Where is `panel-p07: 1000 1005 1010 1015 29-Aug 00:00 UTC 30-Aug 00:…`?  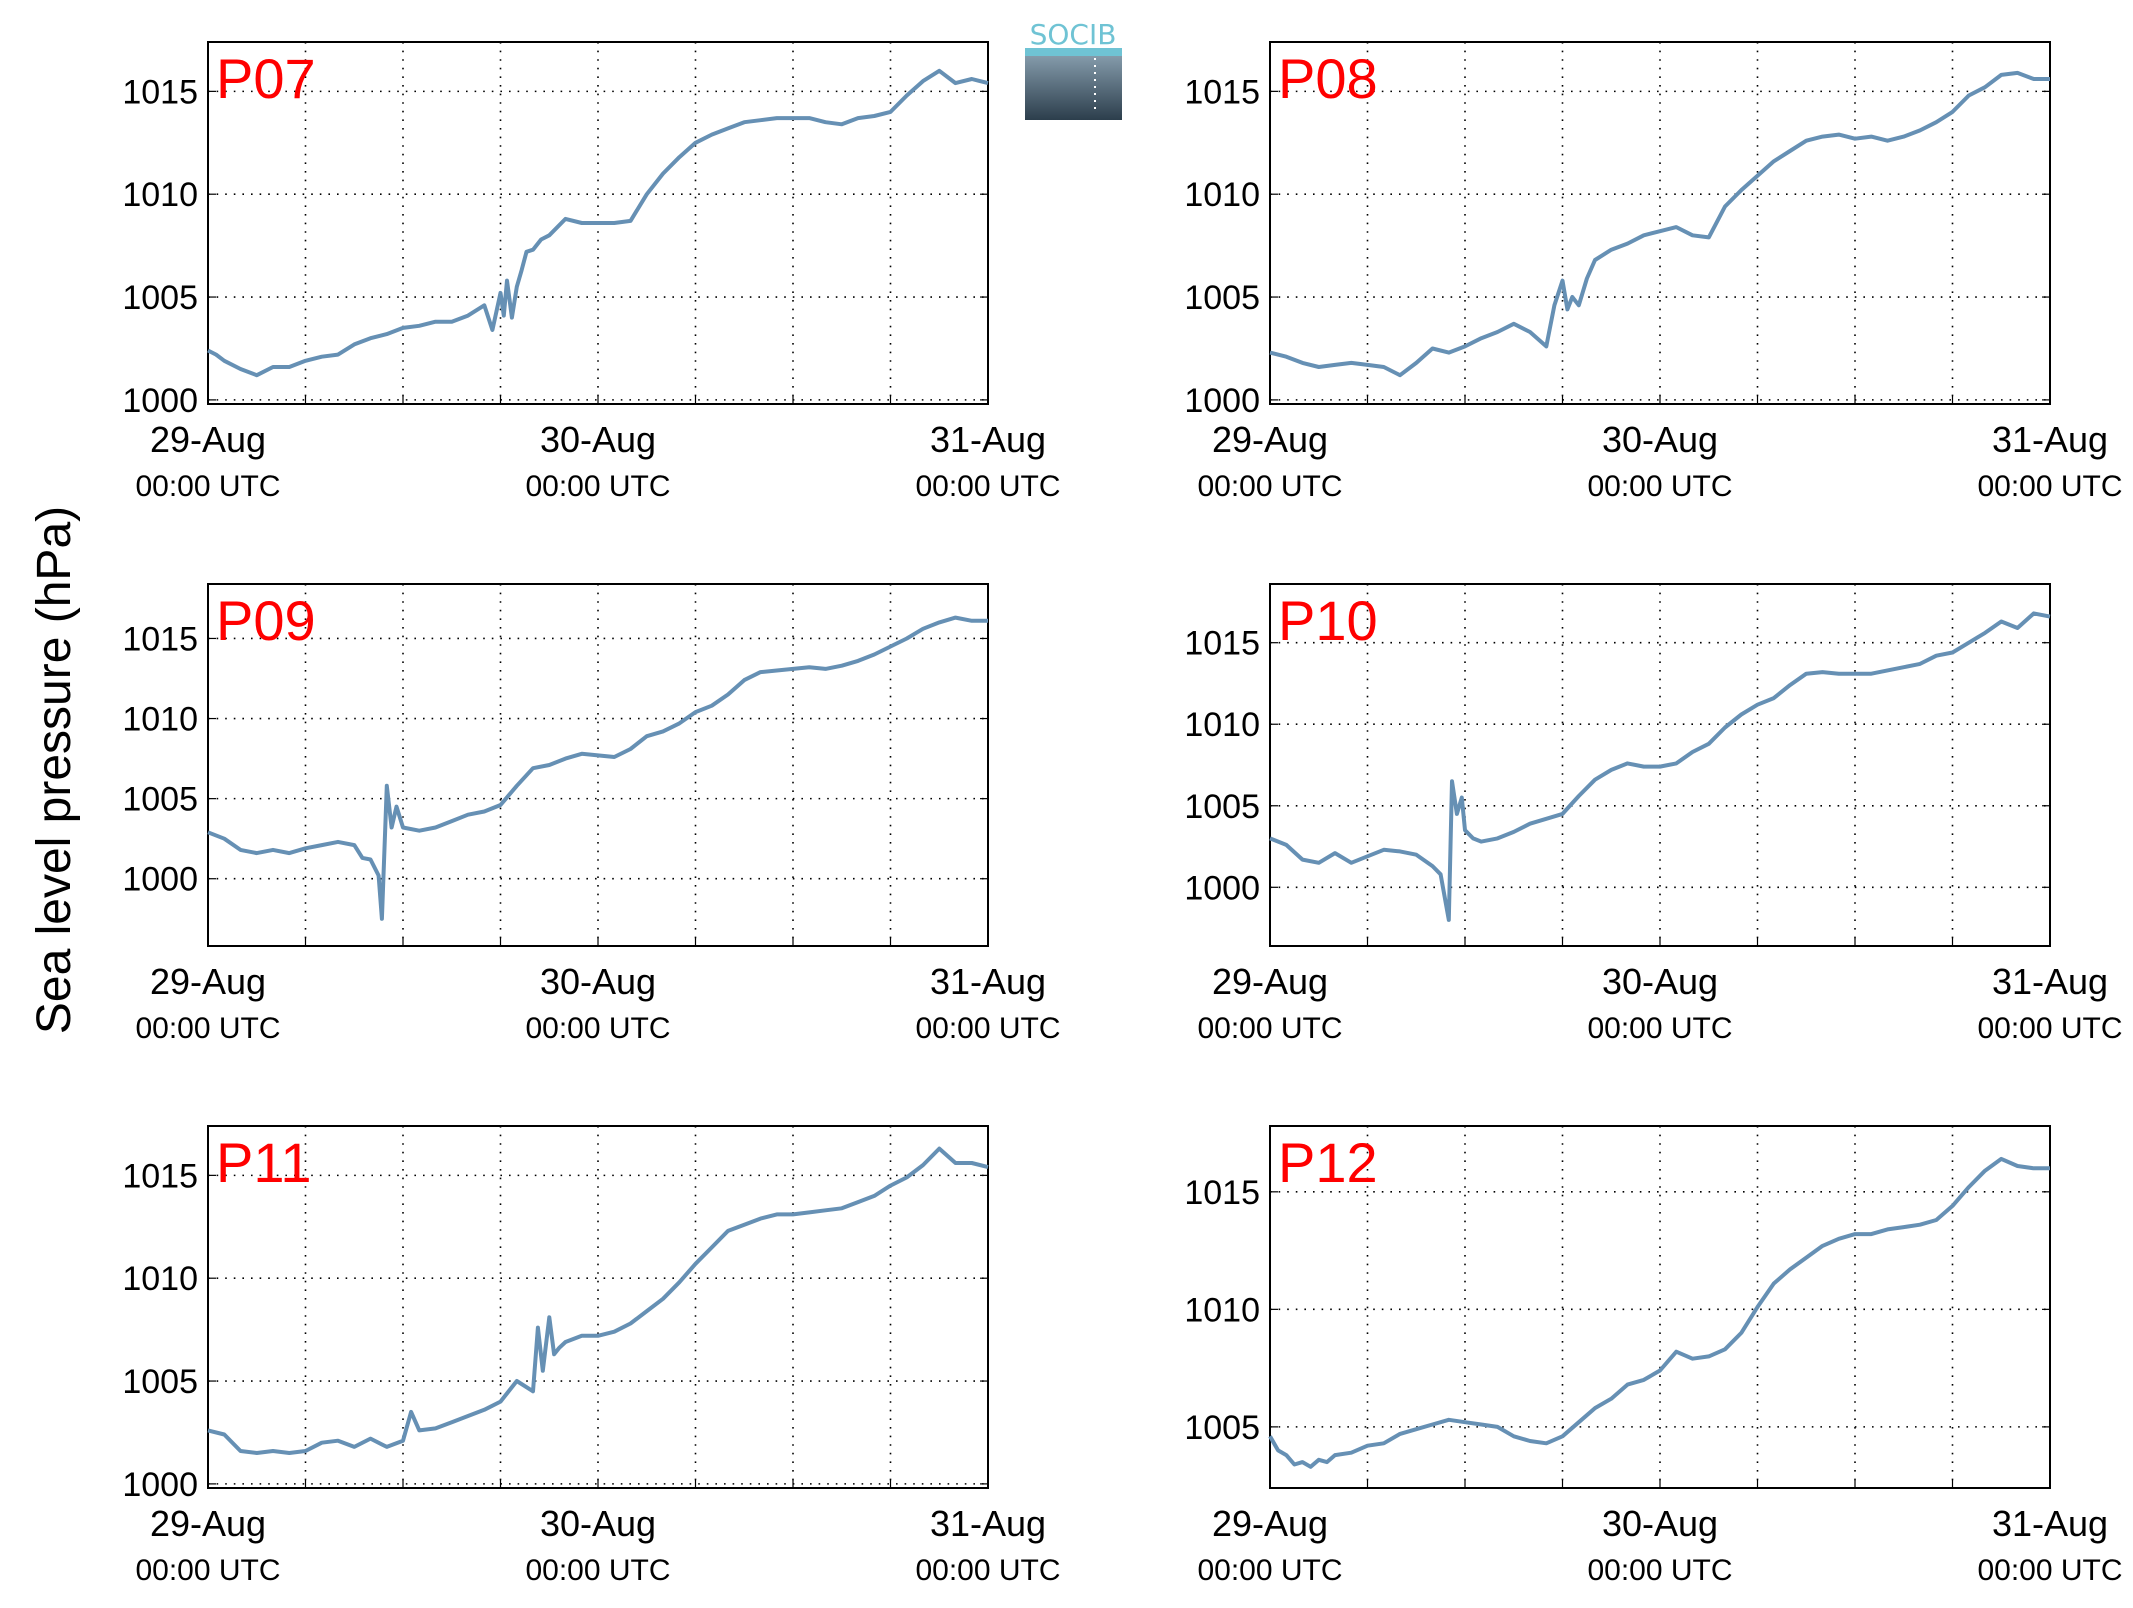 panel-p07: 1000 1005 1010 1015 29-Aug 00:00 UTC 30-Aug 00:… is located at coordinates (591, 272).